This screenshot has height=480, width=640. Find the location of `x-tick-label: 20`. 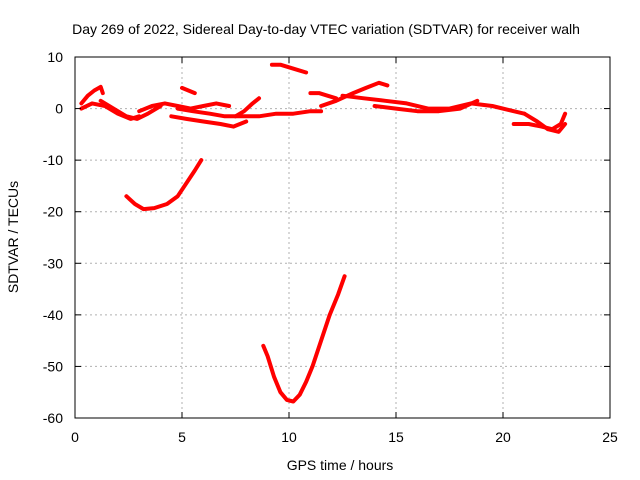

x-tick-label: 20 is located at coordinates (503, 437).